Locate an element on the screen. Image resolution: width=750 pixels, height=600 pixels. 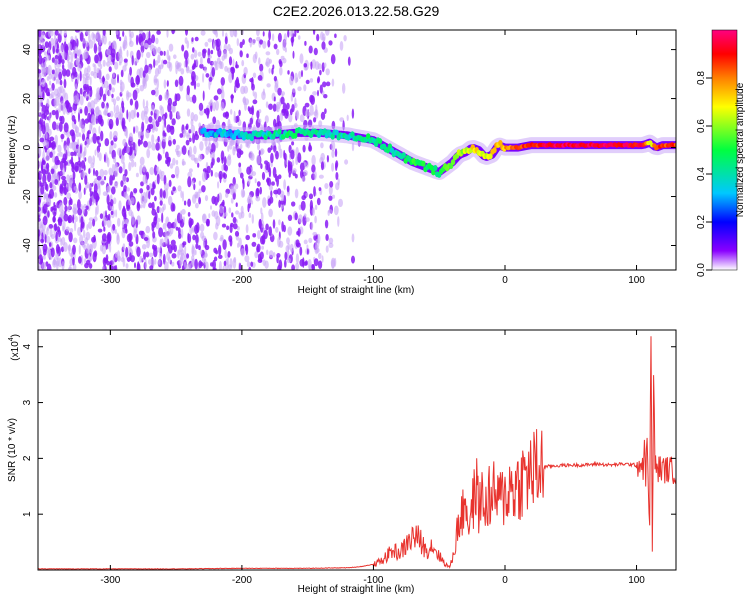
spectrogram-x-tick-label: -100 is located at coordinates (373, 280).